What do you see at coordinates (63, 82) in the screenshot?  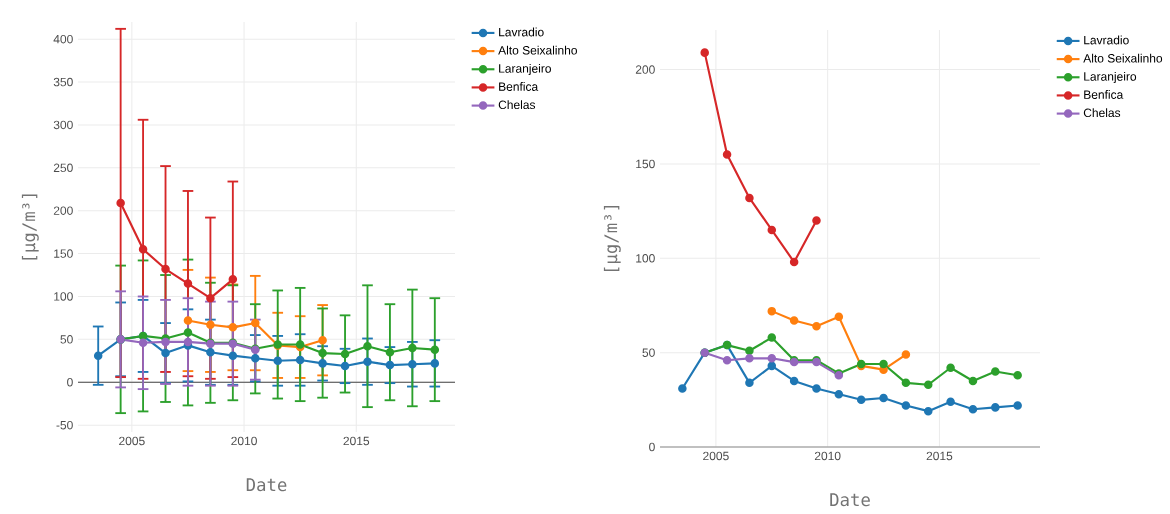 I see `y-tick-label: 350` at bounding box center [63, 82].